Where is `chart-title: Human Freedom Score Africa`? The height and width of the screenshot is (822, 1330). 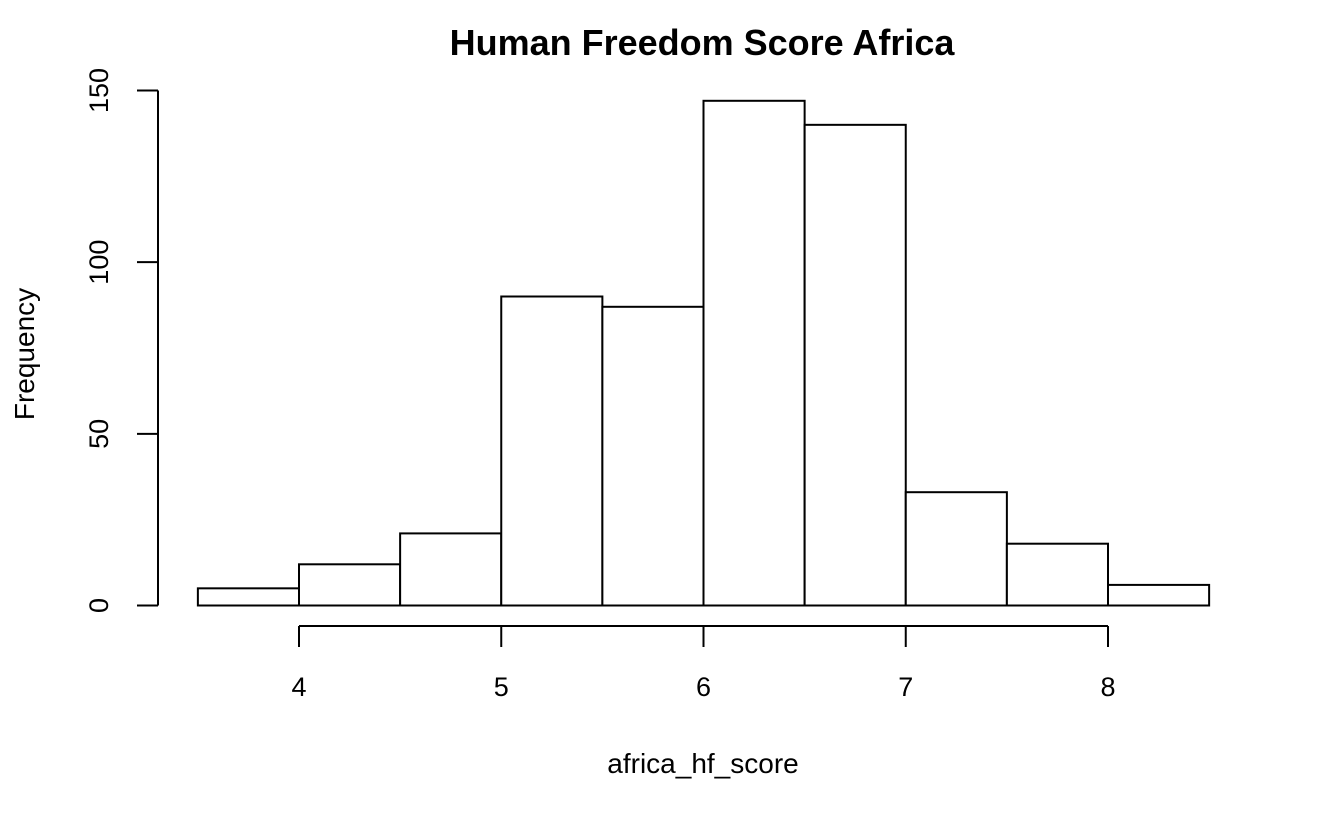
chart-title: Human Freedom Score Africa is located at coordinates (703, 42).